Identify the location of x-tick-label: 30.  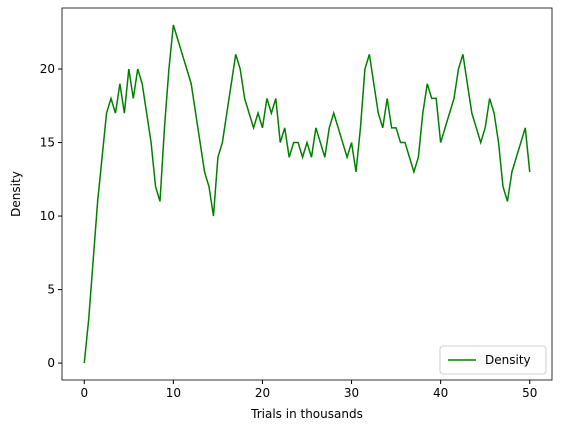
(351, 393).